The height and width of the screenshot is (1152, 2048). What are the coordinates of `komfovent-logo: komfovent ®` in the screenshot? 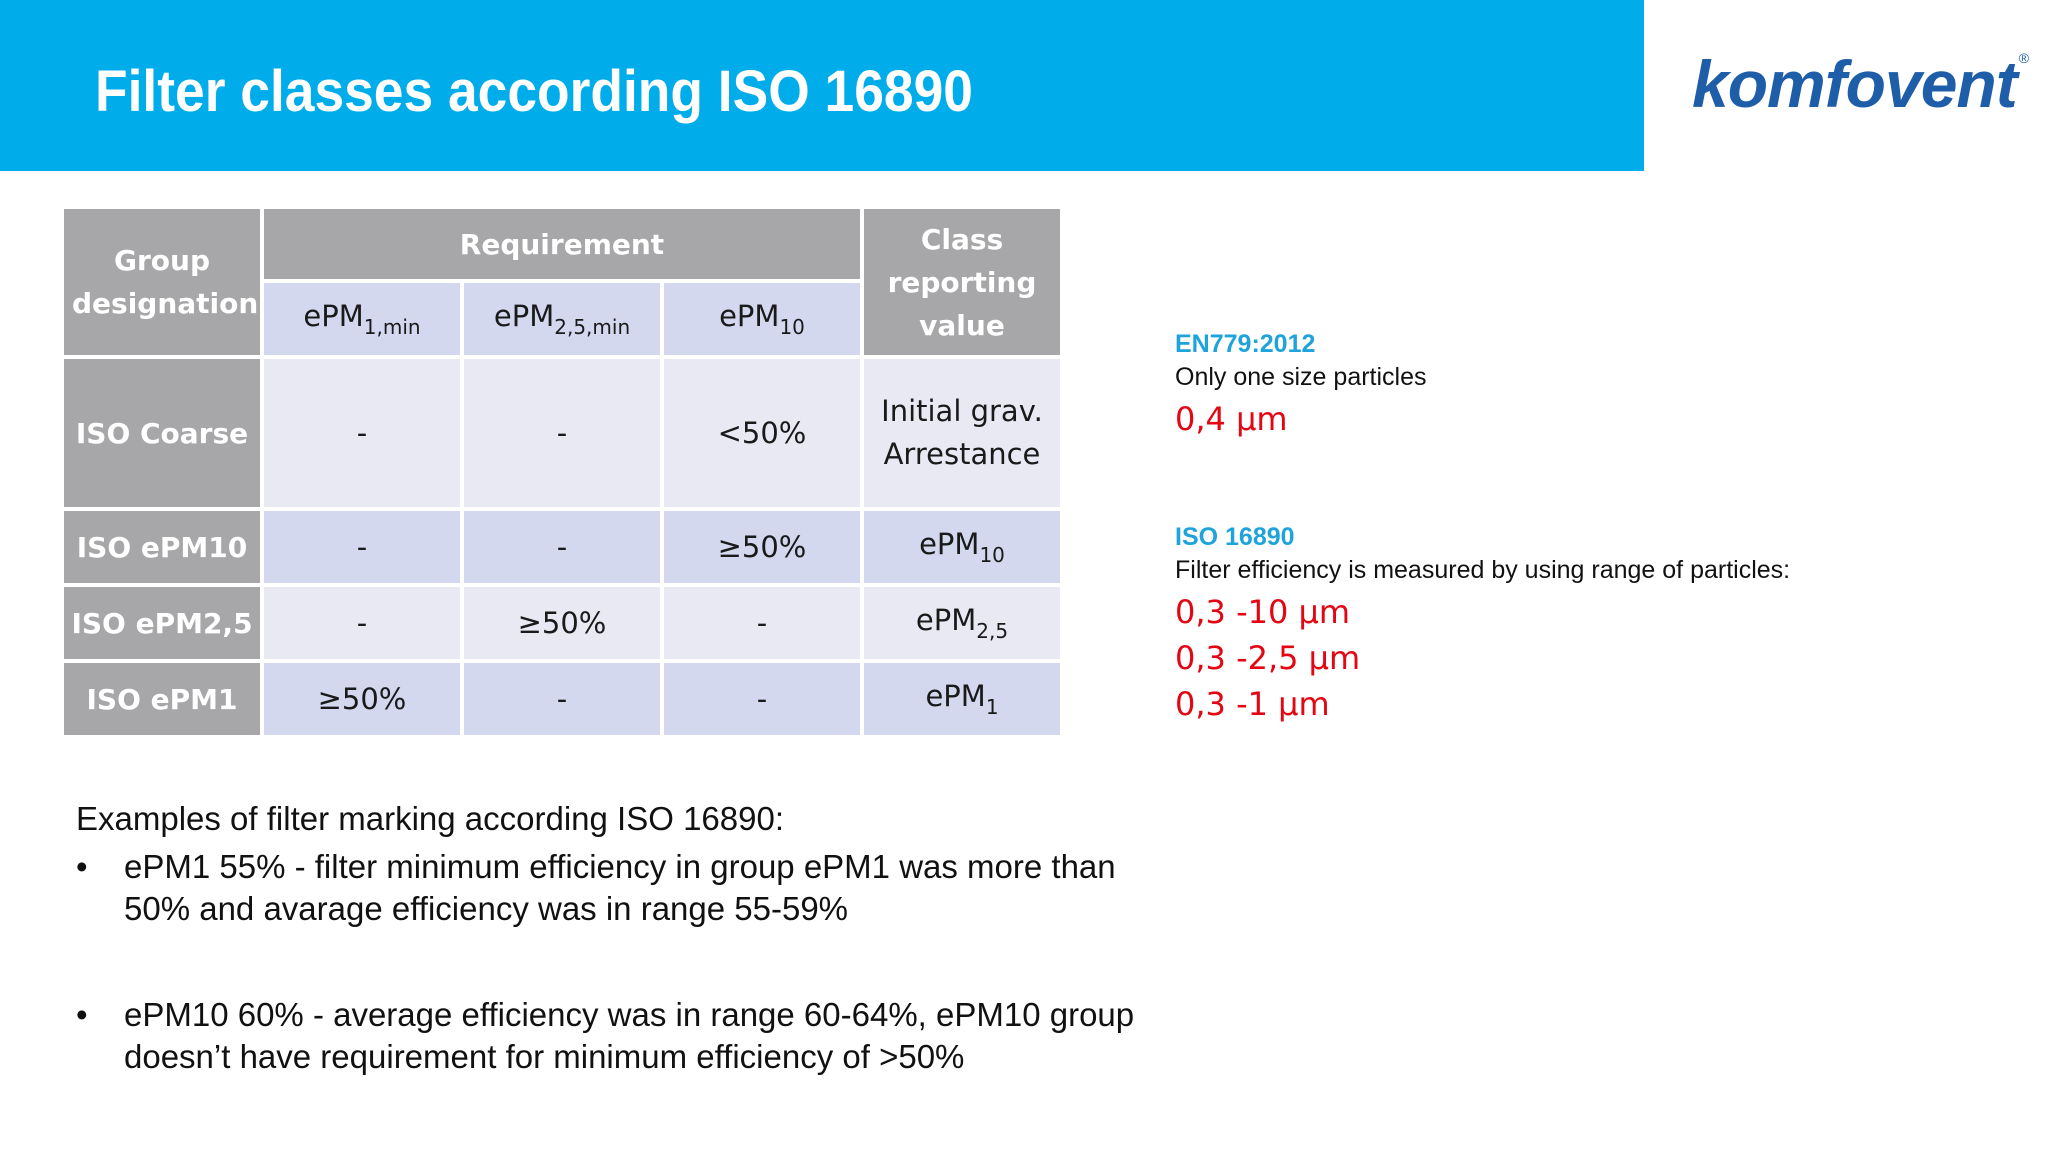 It's located at (1860, 84).